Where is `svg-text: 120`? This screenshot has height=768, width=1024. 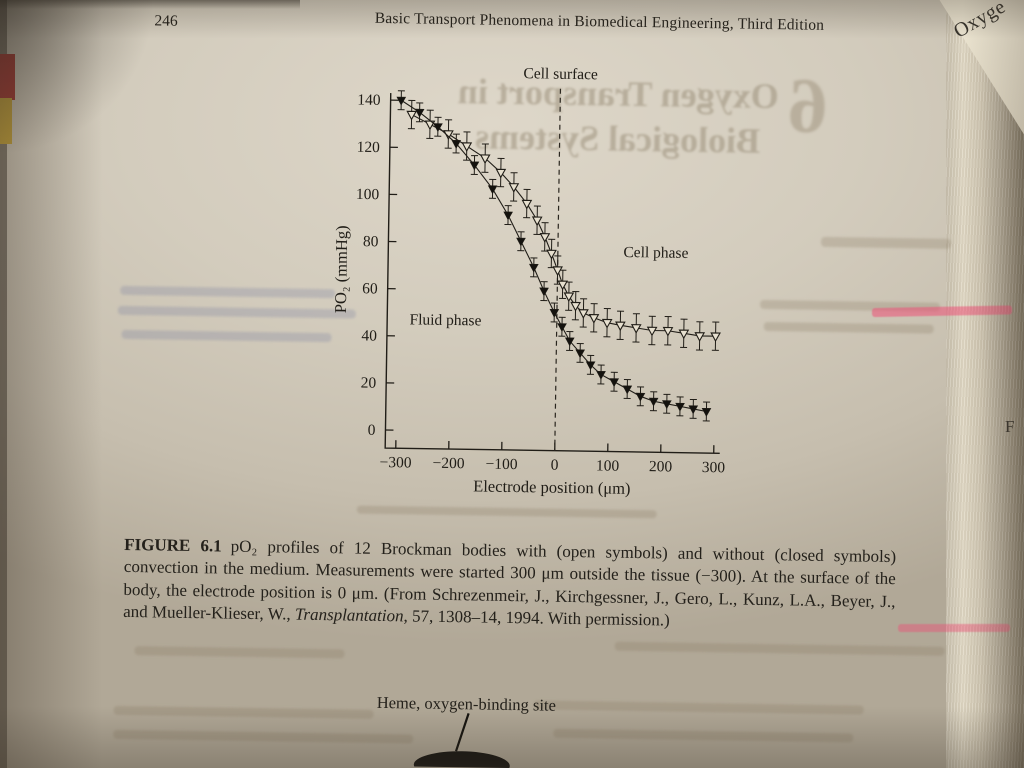
svg-text: 120 is located at coordinates (369, 147).